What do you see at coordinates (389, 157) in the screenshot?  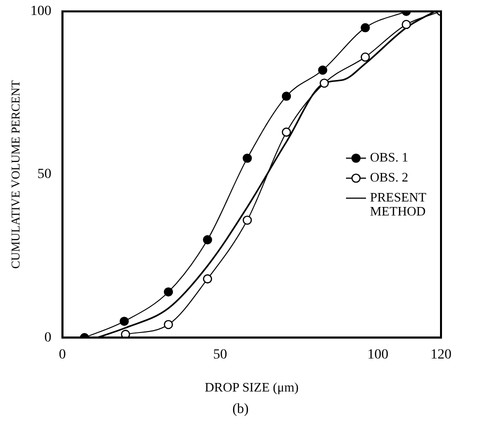 I see `legend-label: OBS. 1` at bounding box center [389, 157].